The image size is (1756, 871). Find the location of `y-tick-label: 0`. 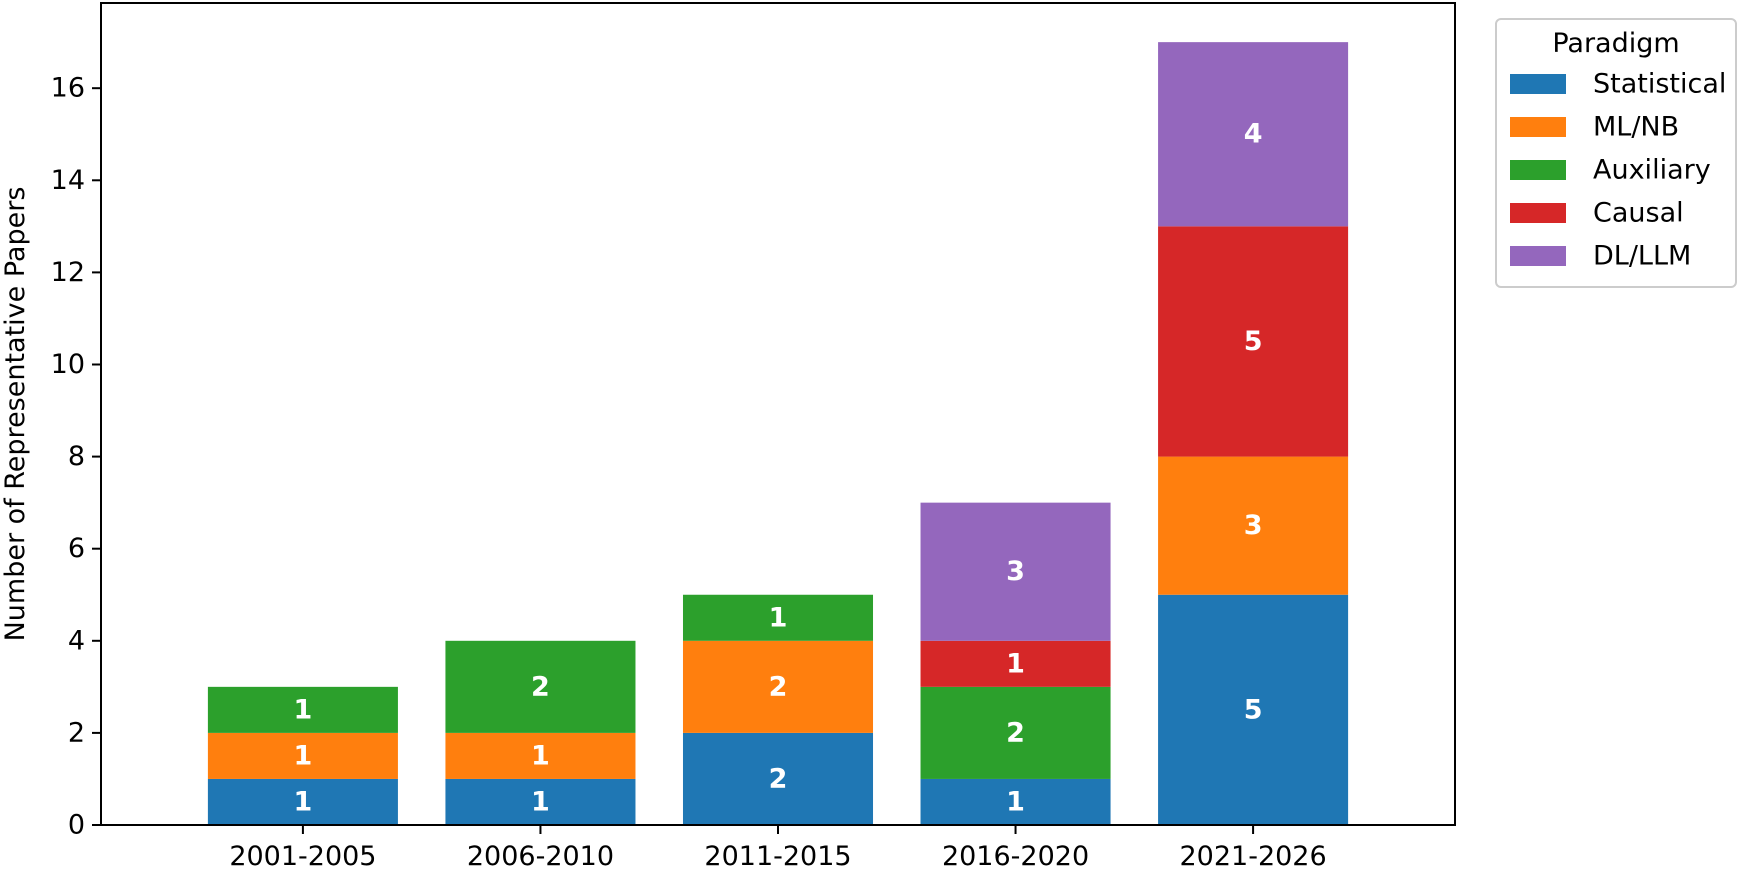

y-tick-label: 0 is located at coordinates (76, 825).